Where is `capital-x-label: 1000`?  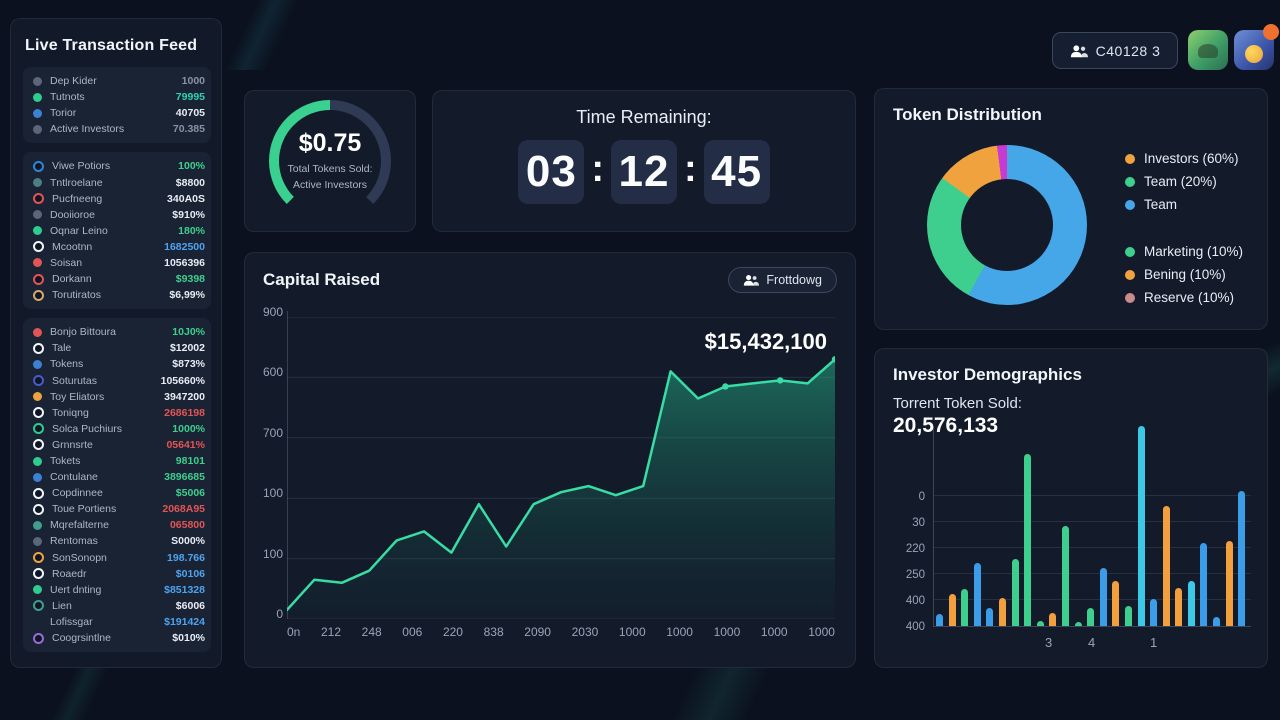
capital-x-label: 1000 is located at coordinates (632, 632).